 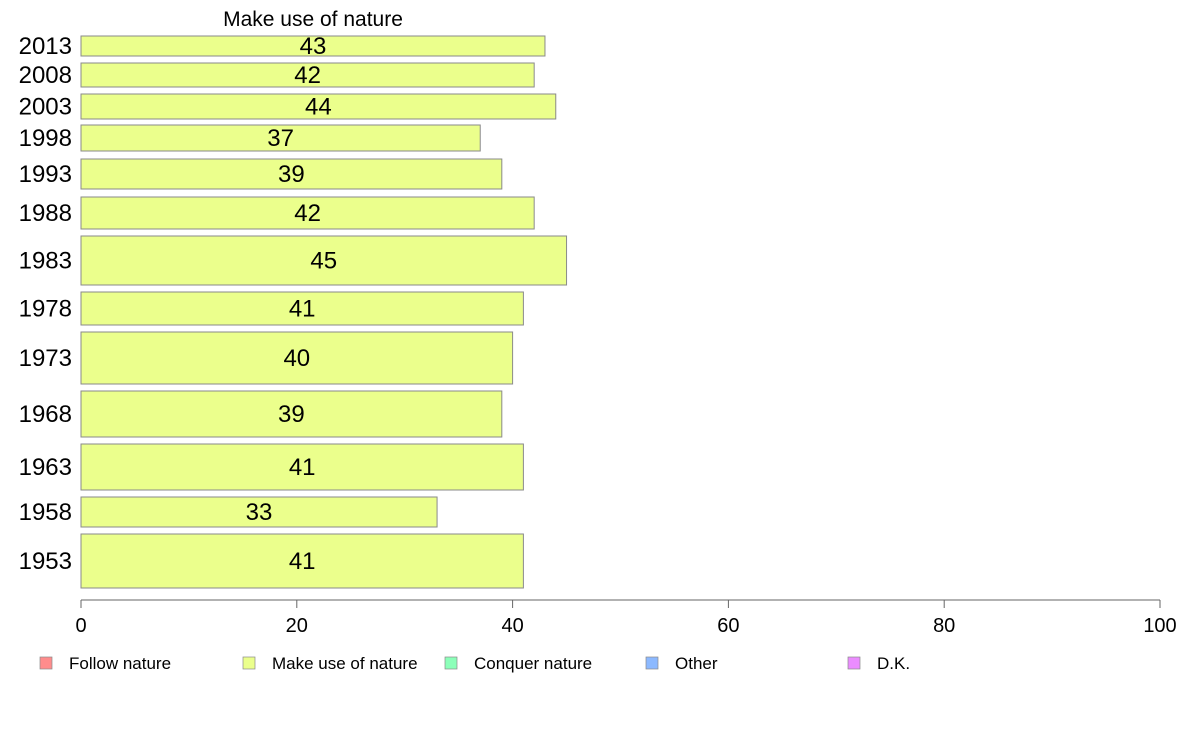 I want to click on x-tick-label-60: 60, so click(x=728, y=626).